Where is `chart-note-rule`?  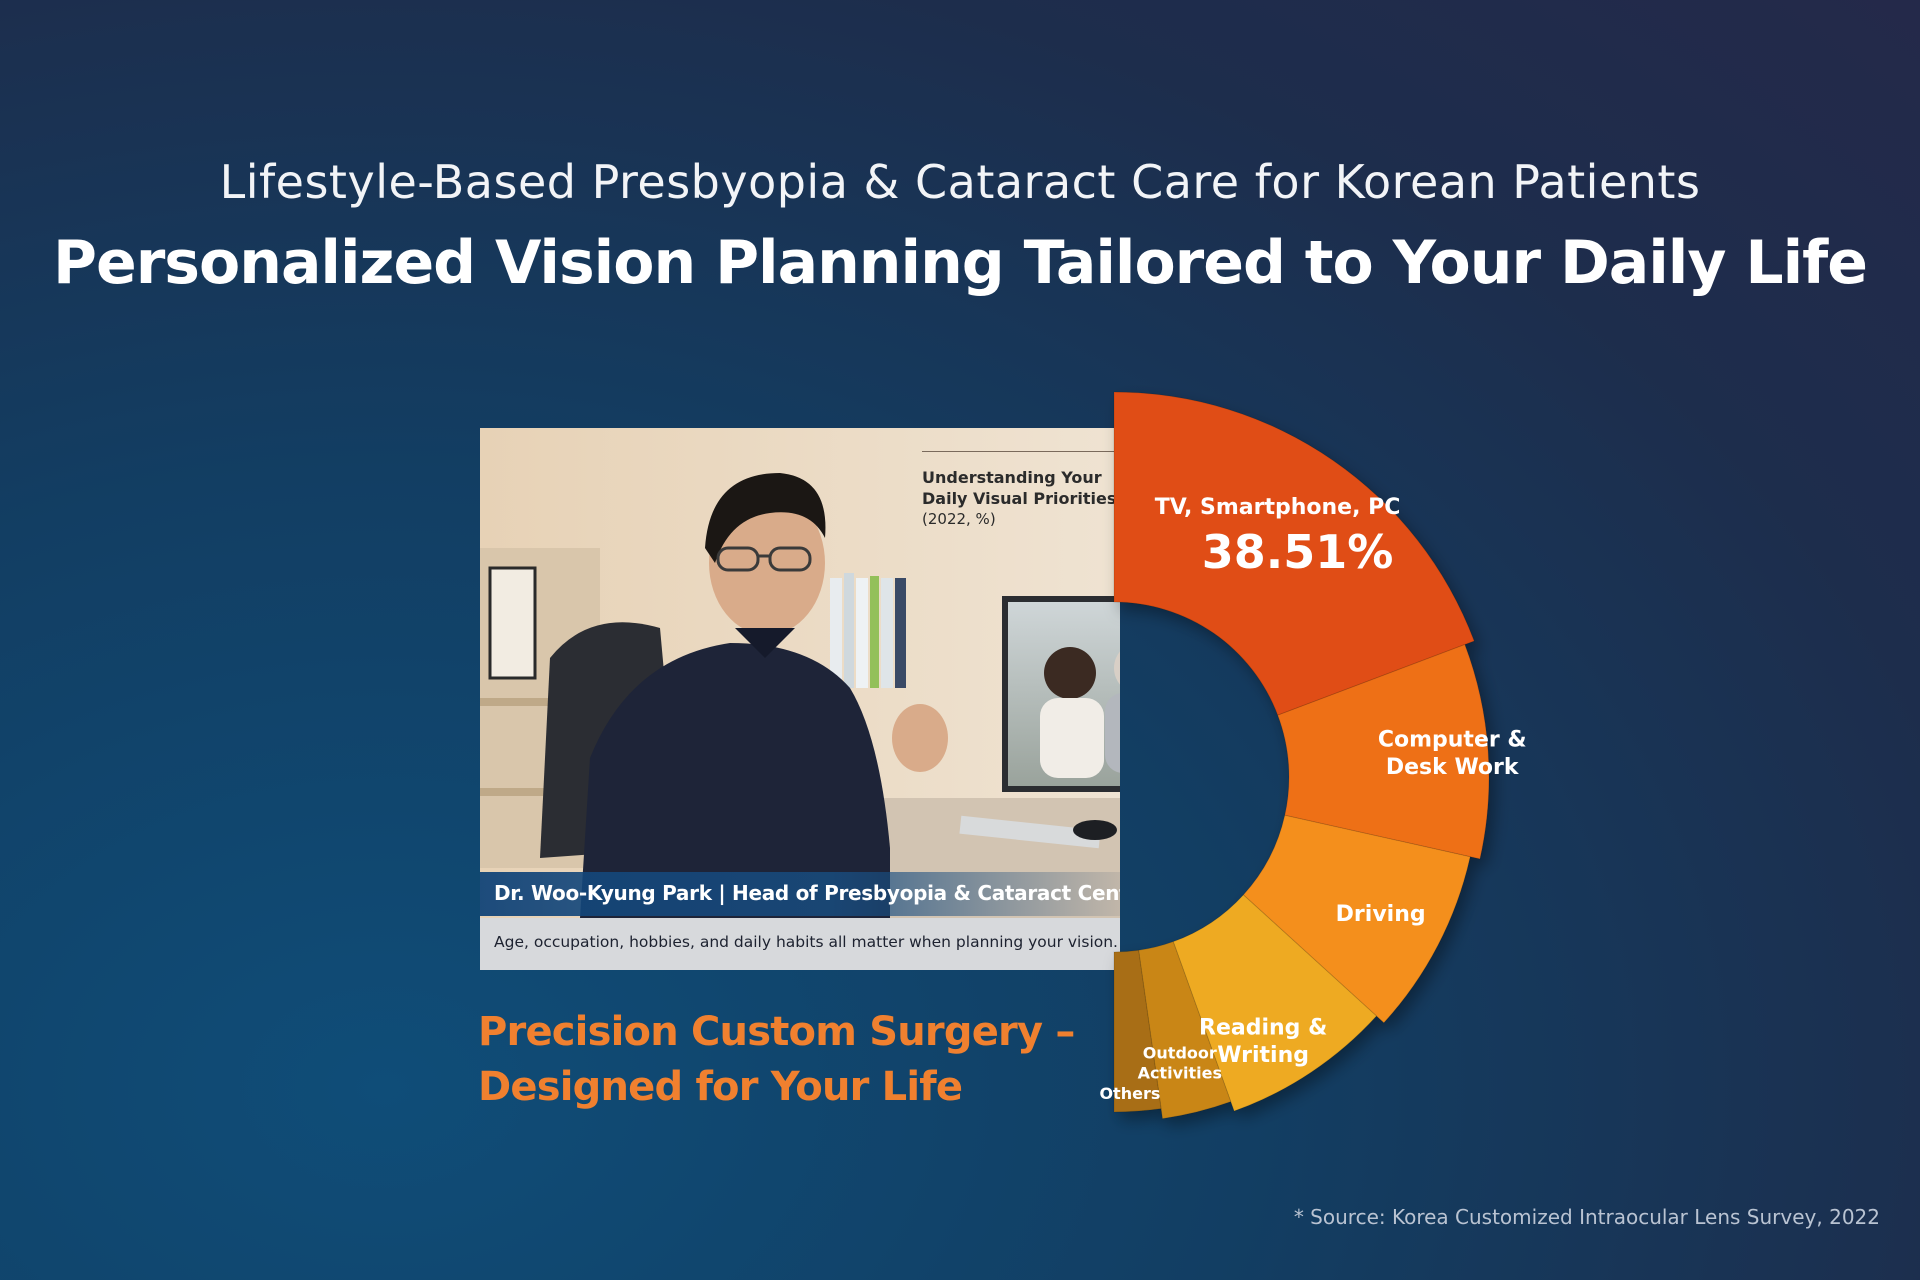
chart-note-rule is located at coordinates (1018, 451).